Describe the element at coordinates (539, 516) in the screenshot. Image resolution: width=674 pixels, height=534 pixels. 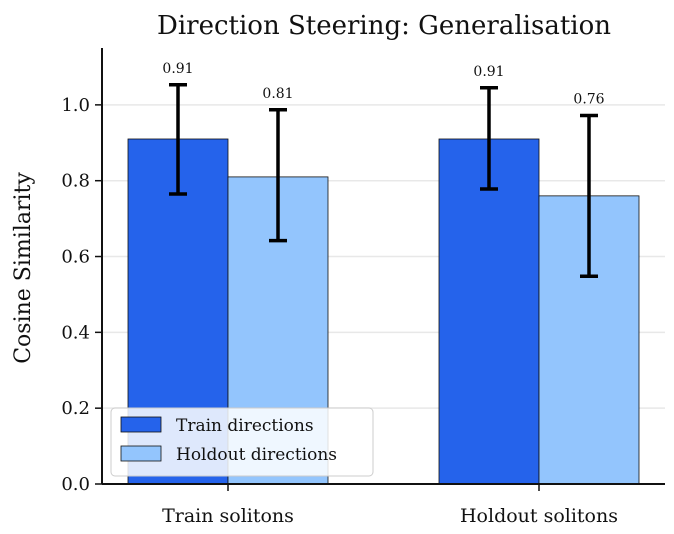
I see `x-tick-label: Holdout solitons` at that location.